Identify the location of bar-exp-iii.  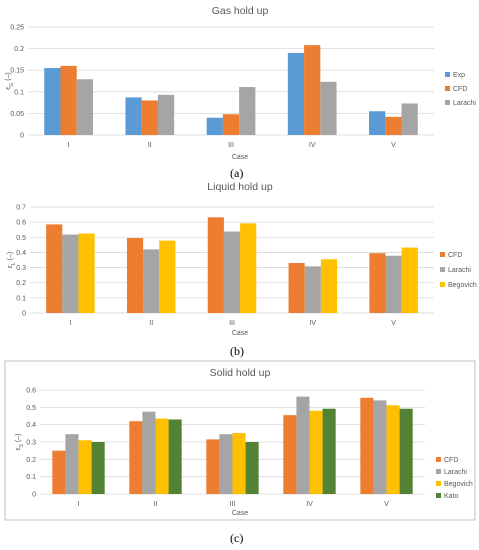
(214, 126).